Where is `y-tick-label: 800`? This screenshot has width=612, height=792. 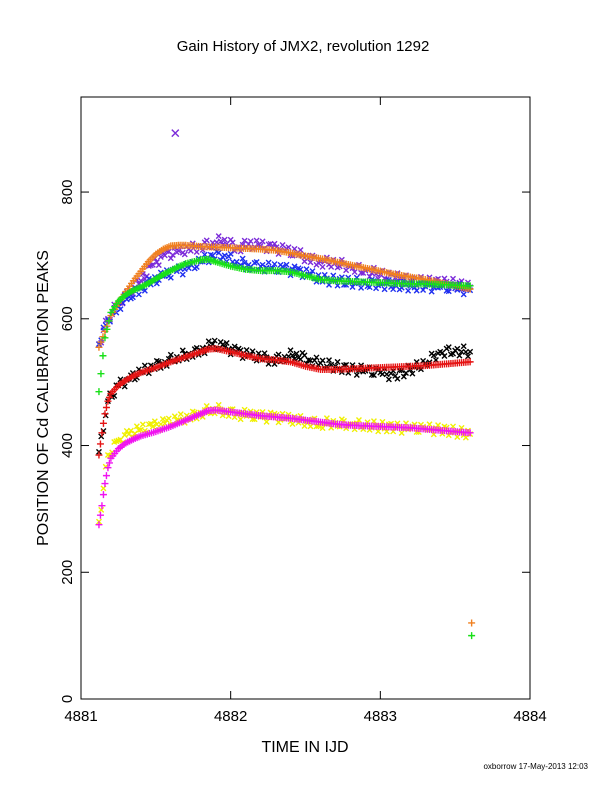 y-tick-label: 800 is located at coordinates (67, 192).